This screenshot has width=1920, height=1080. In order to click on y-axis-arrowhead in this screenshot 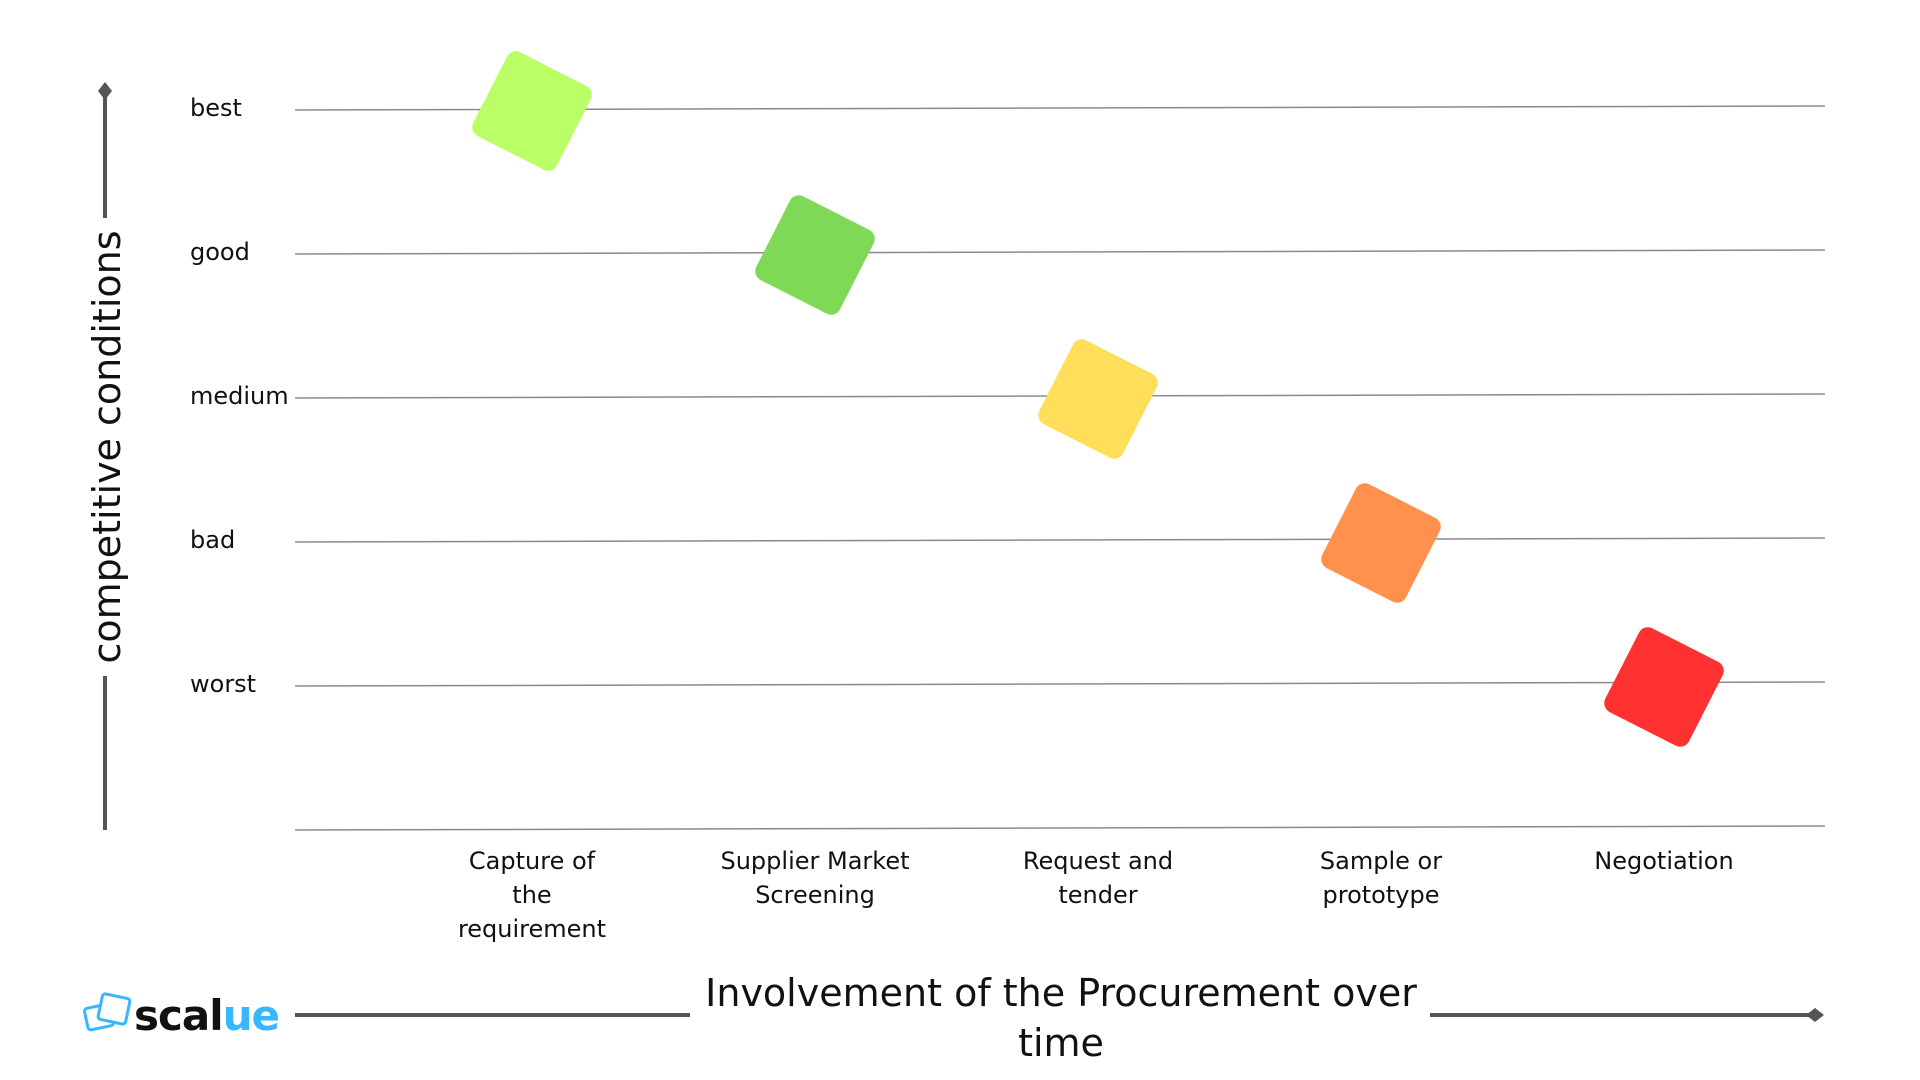, I will do `click(105, 91)`.